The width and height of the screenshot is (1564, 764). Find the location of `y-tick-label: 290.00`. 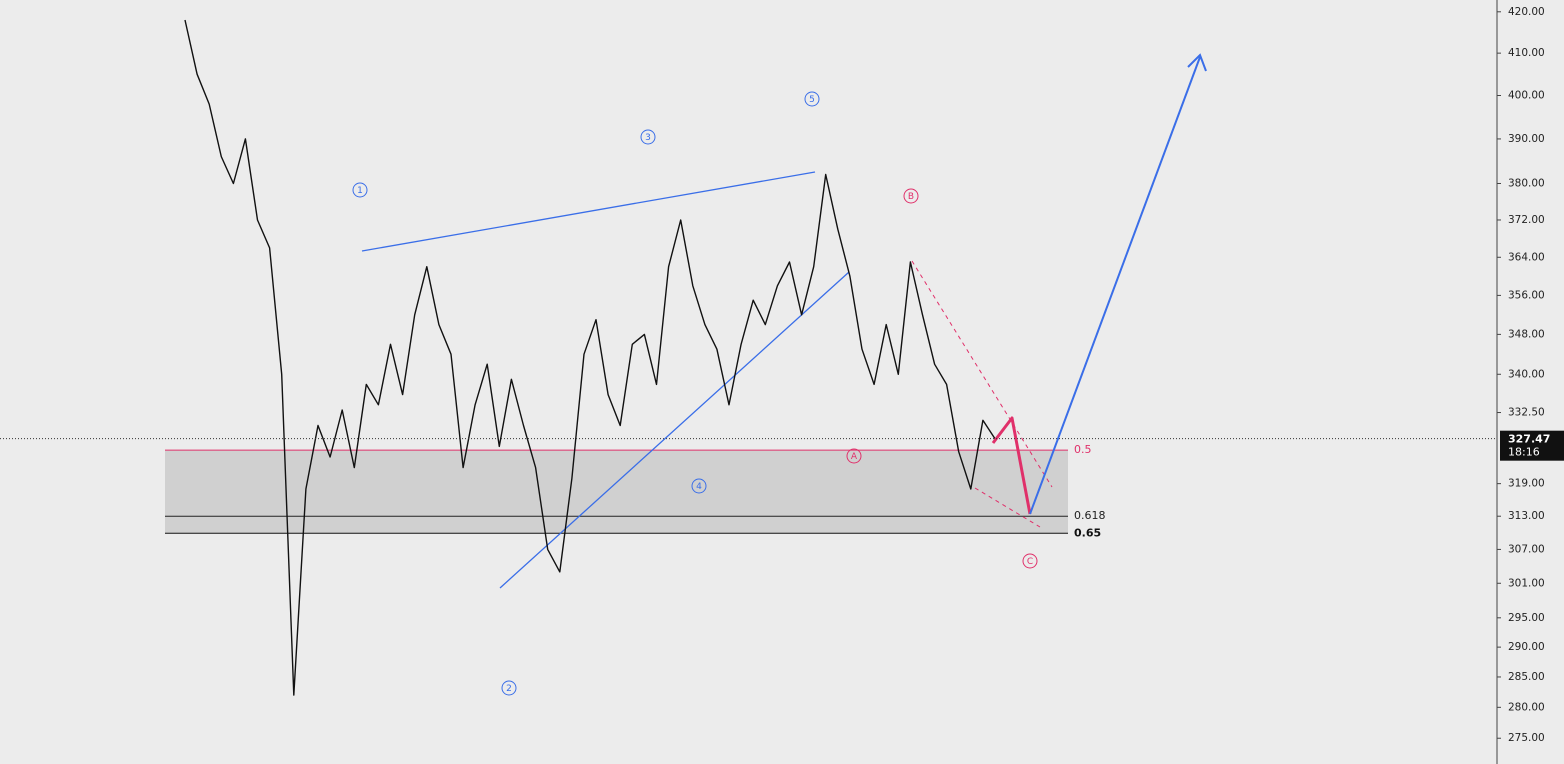

y-tick-label: 290.00 is located at coordinates (1526, 647).